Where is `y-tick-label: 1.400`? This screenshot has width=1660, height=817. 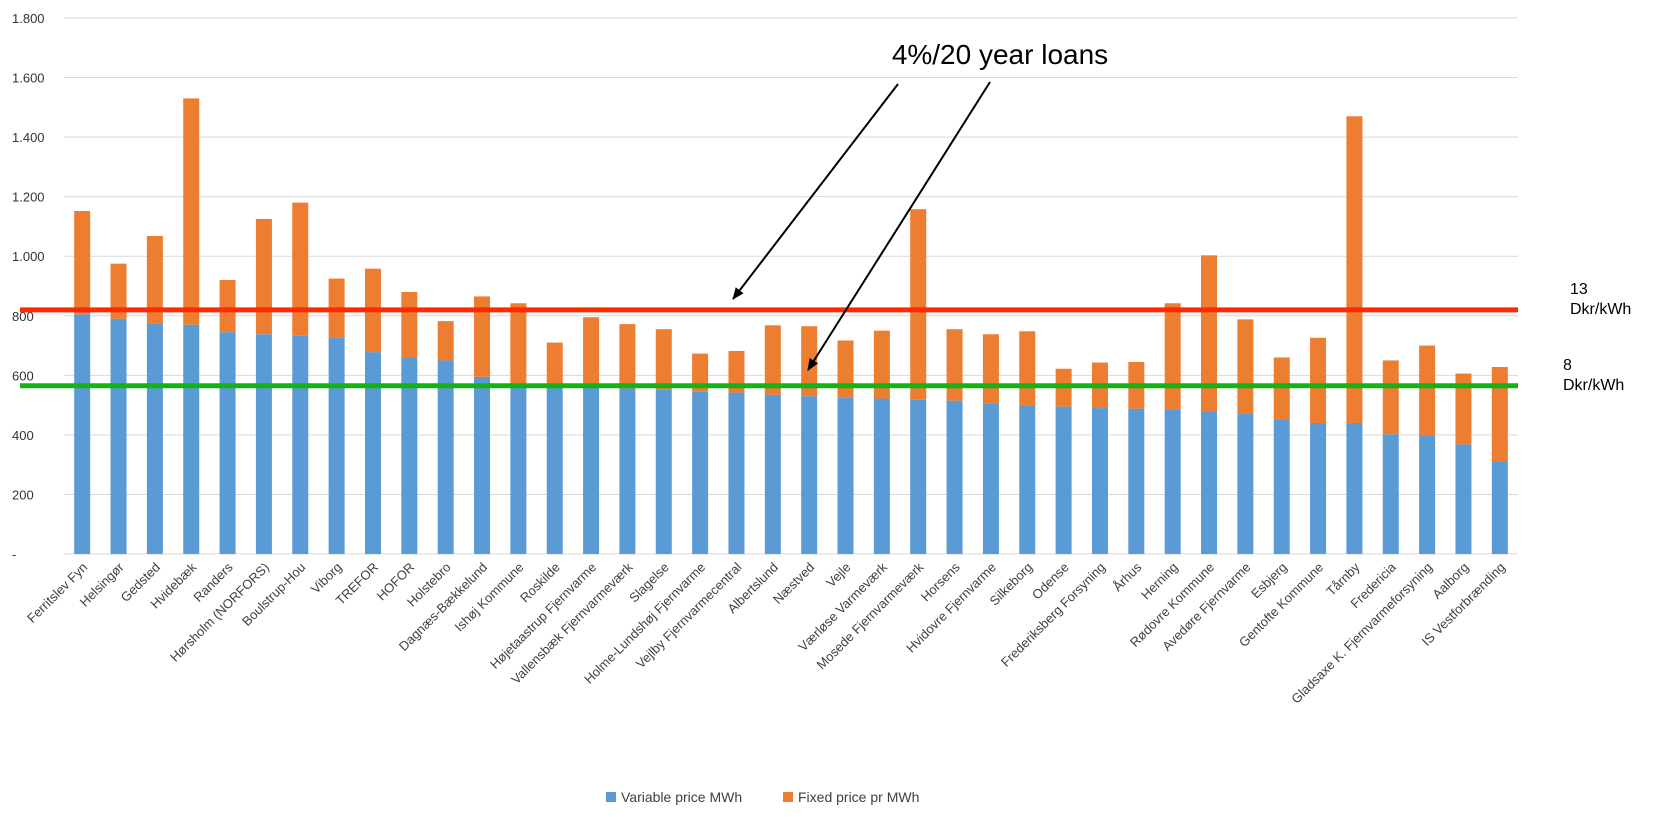 y-tick-label: 1.400 is located at coordinates (28, 137).